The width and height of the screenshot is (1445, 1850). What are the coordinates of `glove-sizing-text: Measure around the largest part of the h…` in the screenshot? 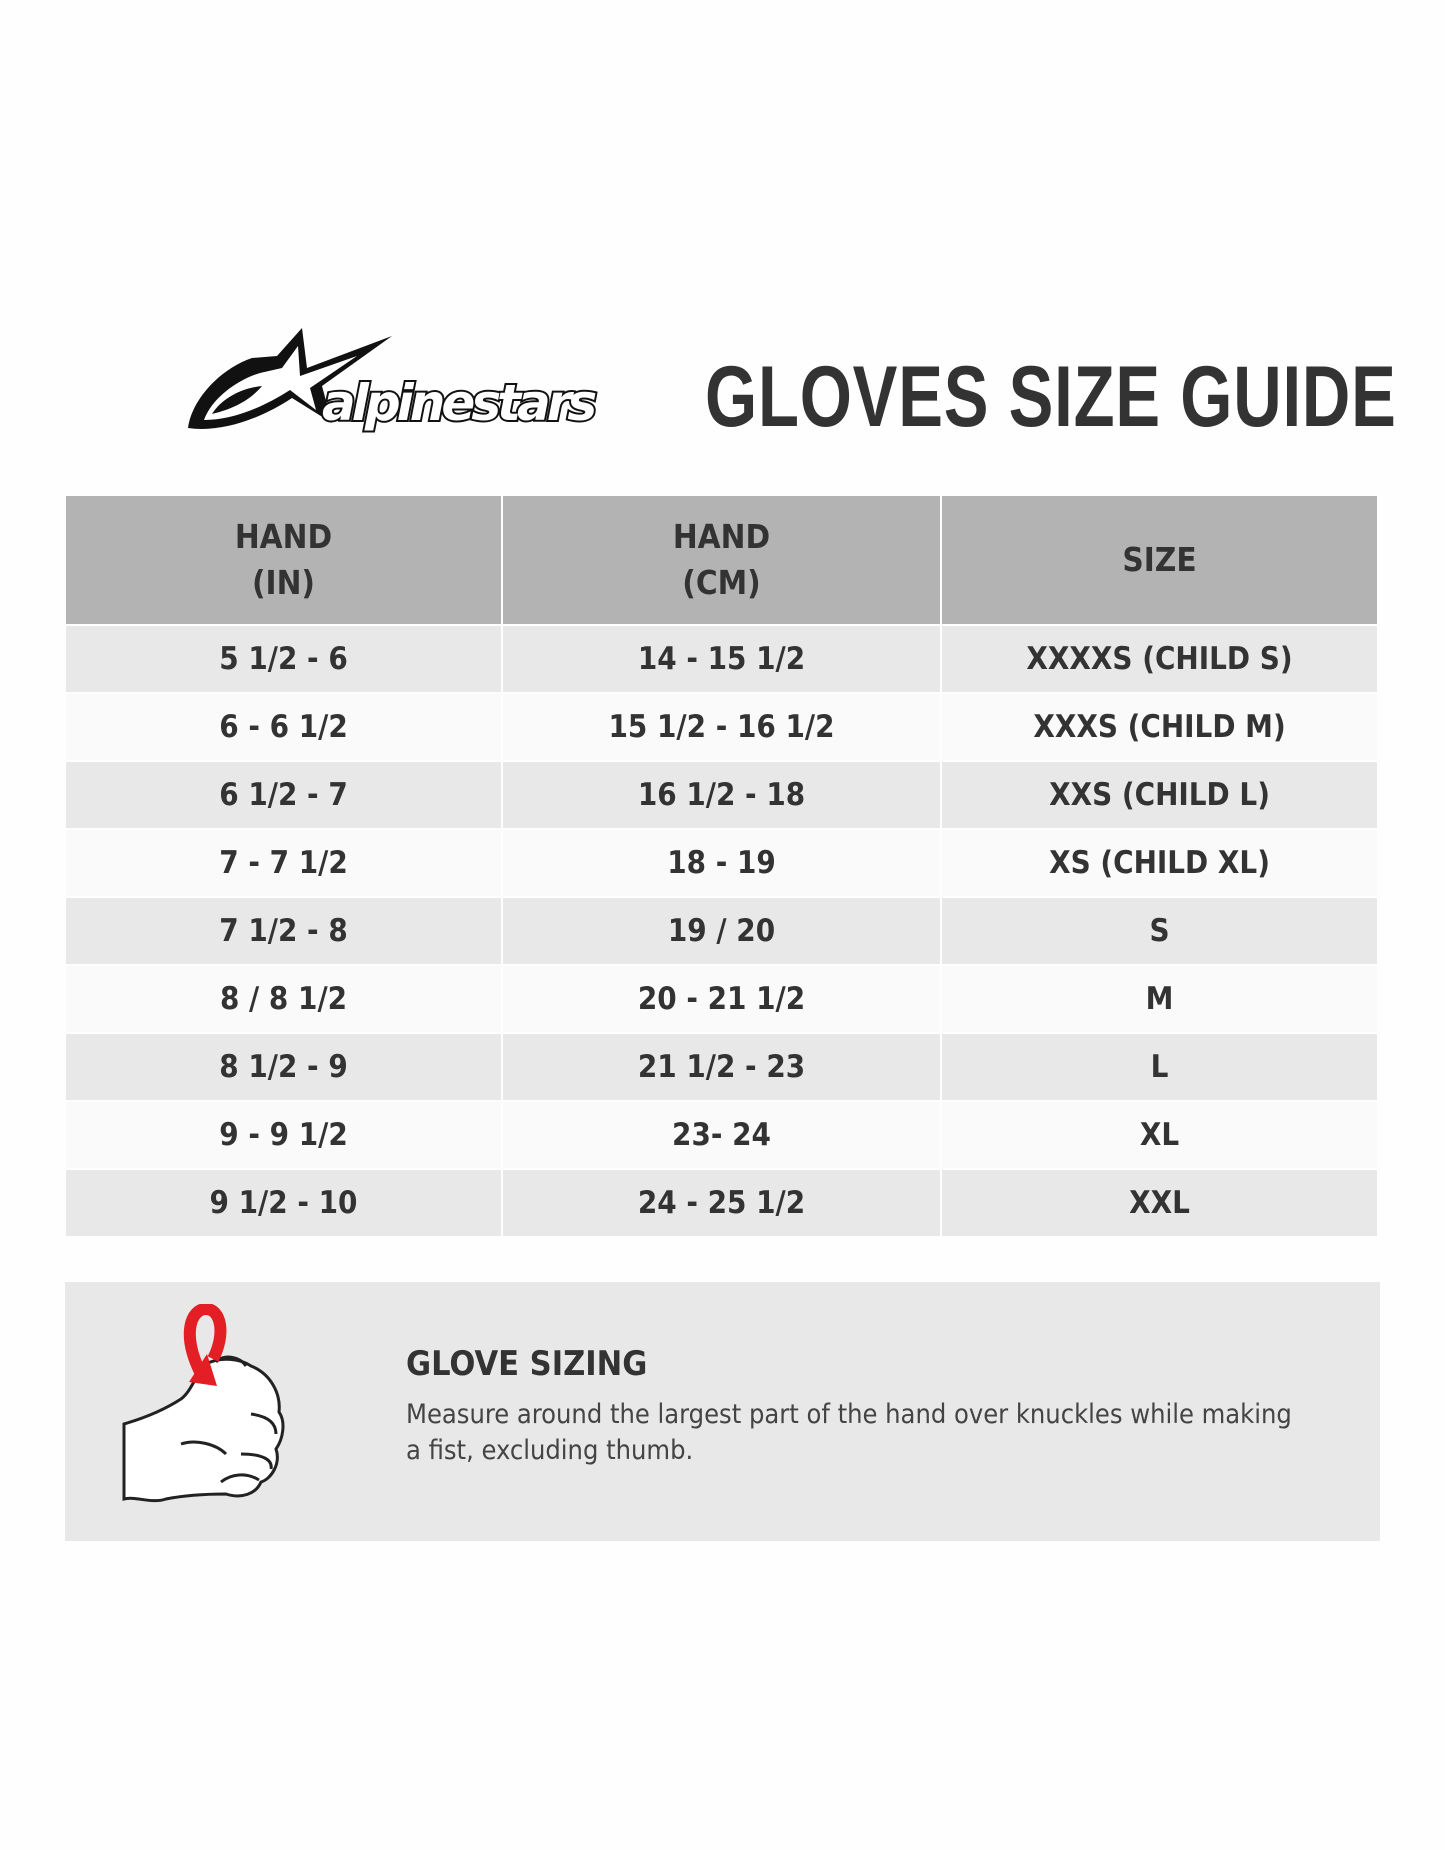 It's located at (849, 1432).